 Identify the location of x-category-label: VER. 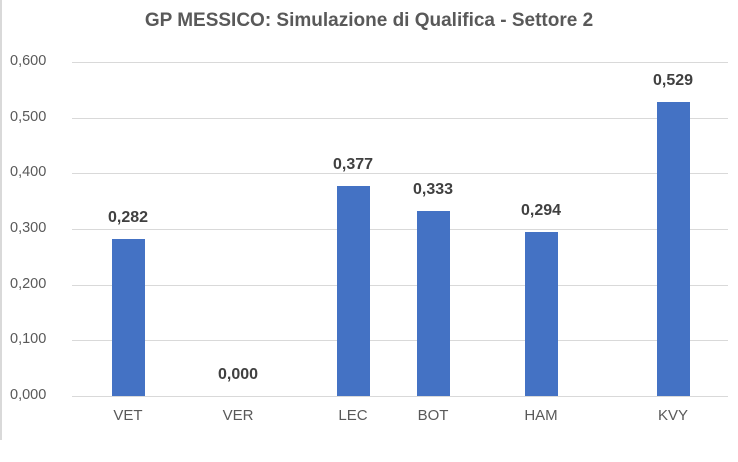
(238, 415).